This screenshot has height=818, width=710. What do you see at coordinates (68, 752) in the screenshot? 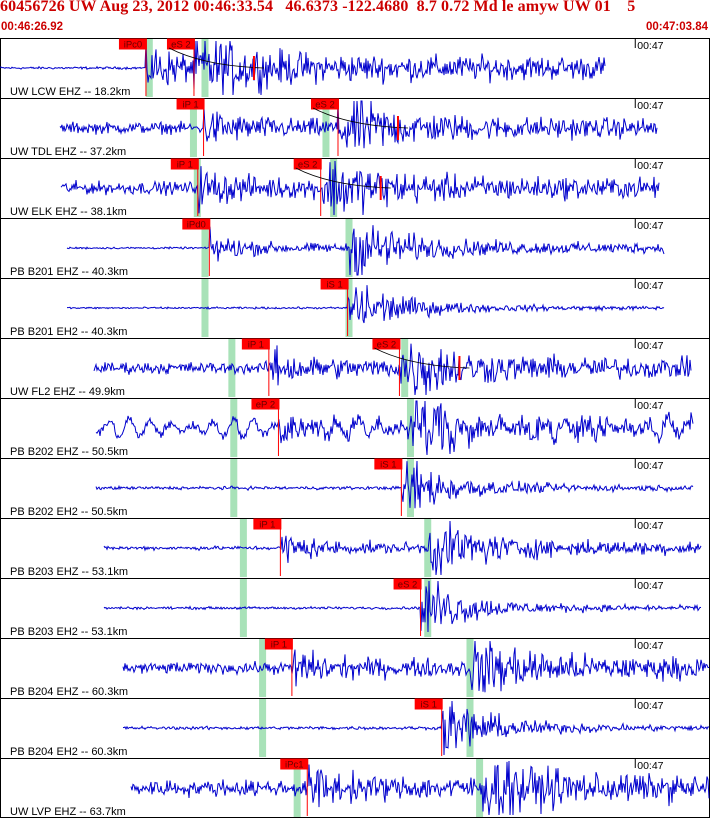
I see `station-label: PB B204 EH2 -- 60.3km` at bounding box center [68, 752].